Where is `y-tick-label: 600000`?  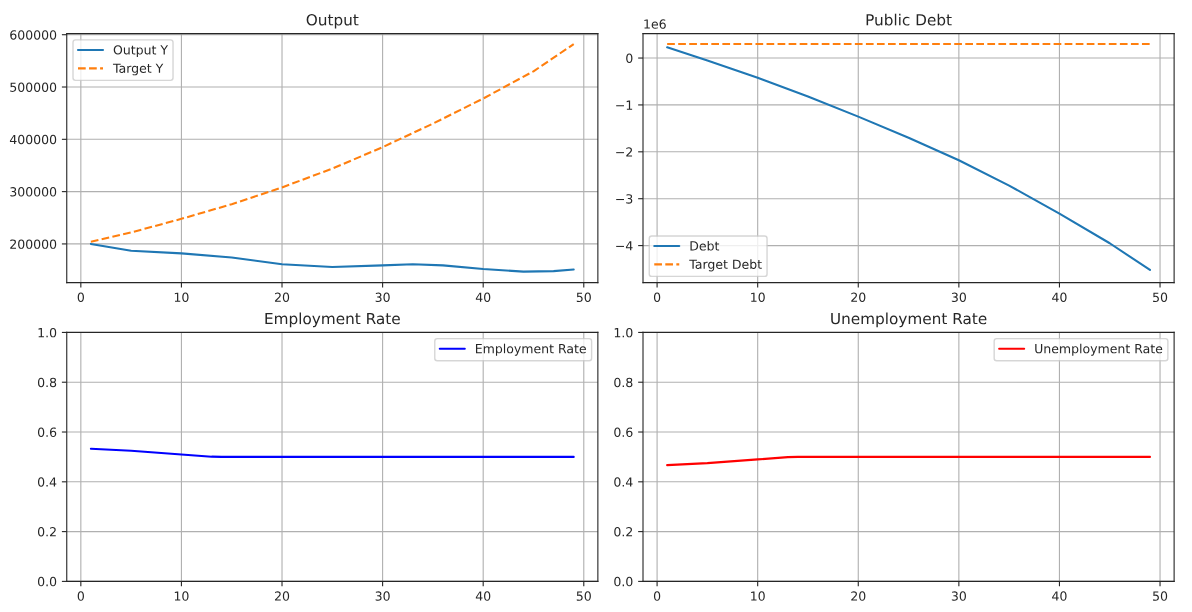 y-tick-label: 600000 is located at coordinates (33, 35).